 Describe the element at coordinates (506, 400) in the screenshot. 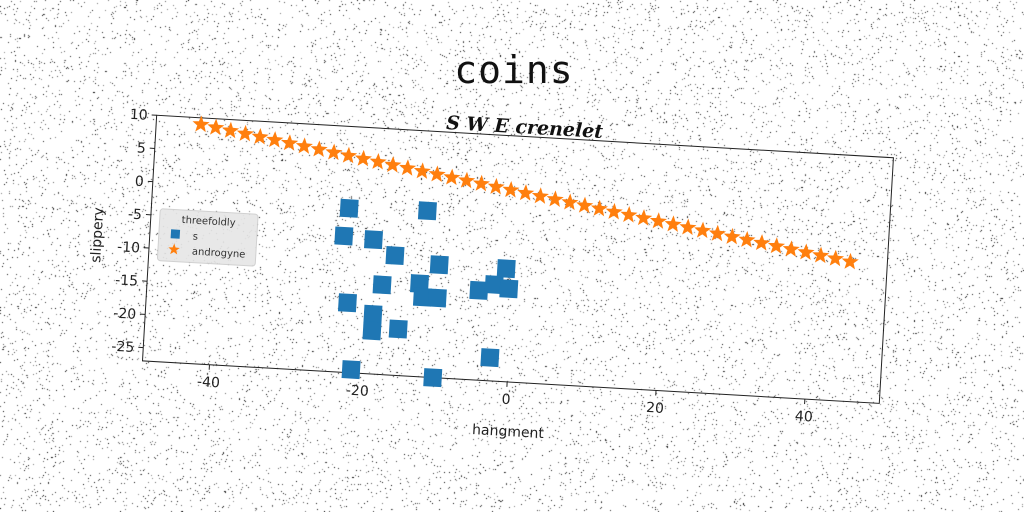

I see `x-tick-label: 0` at that location.